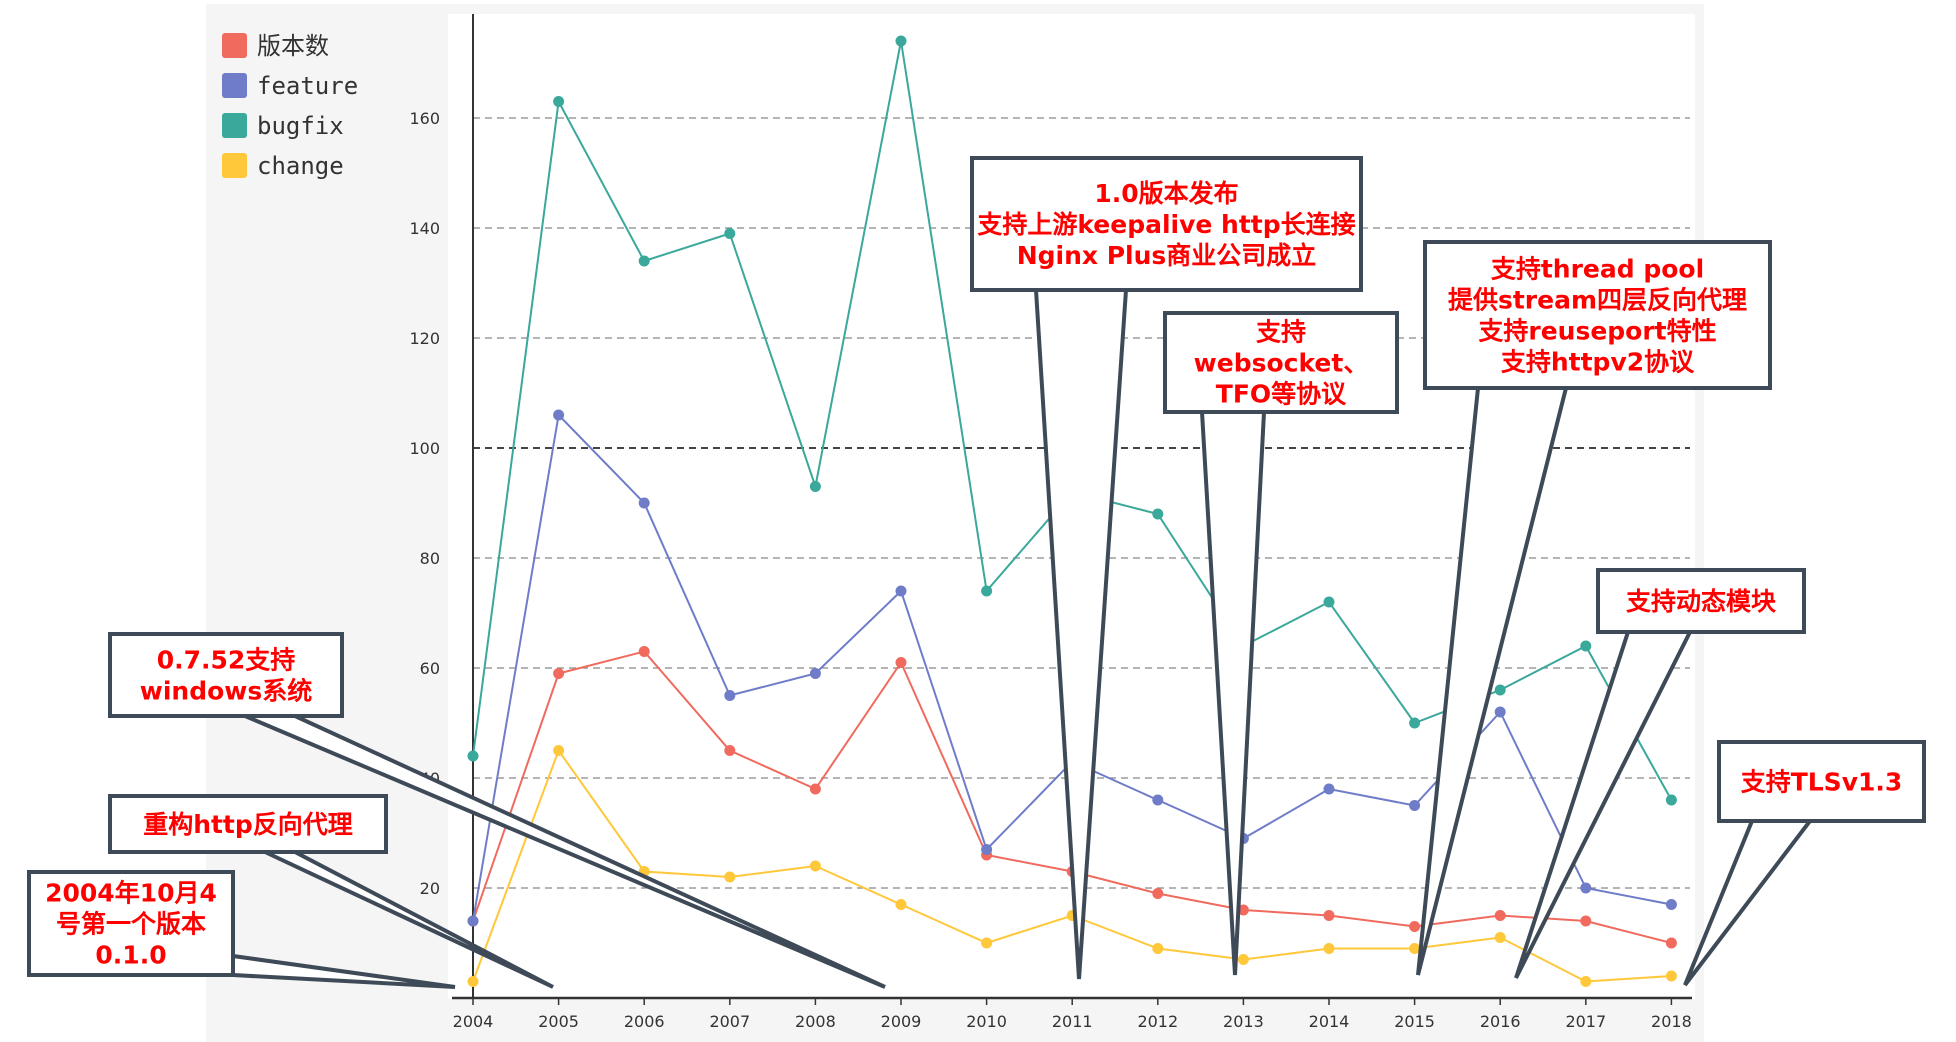 The image size is (1956, 1042). What do you see at coordinates (986, 1021) in the screenshot?
I see `x-tick-label: 2010` at bounding box center [986, 1021].